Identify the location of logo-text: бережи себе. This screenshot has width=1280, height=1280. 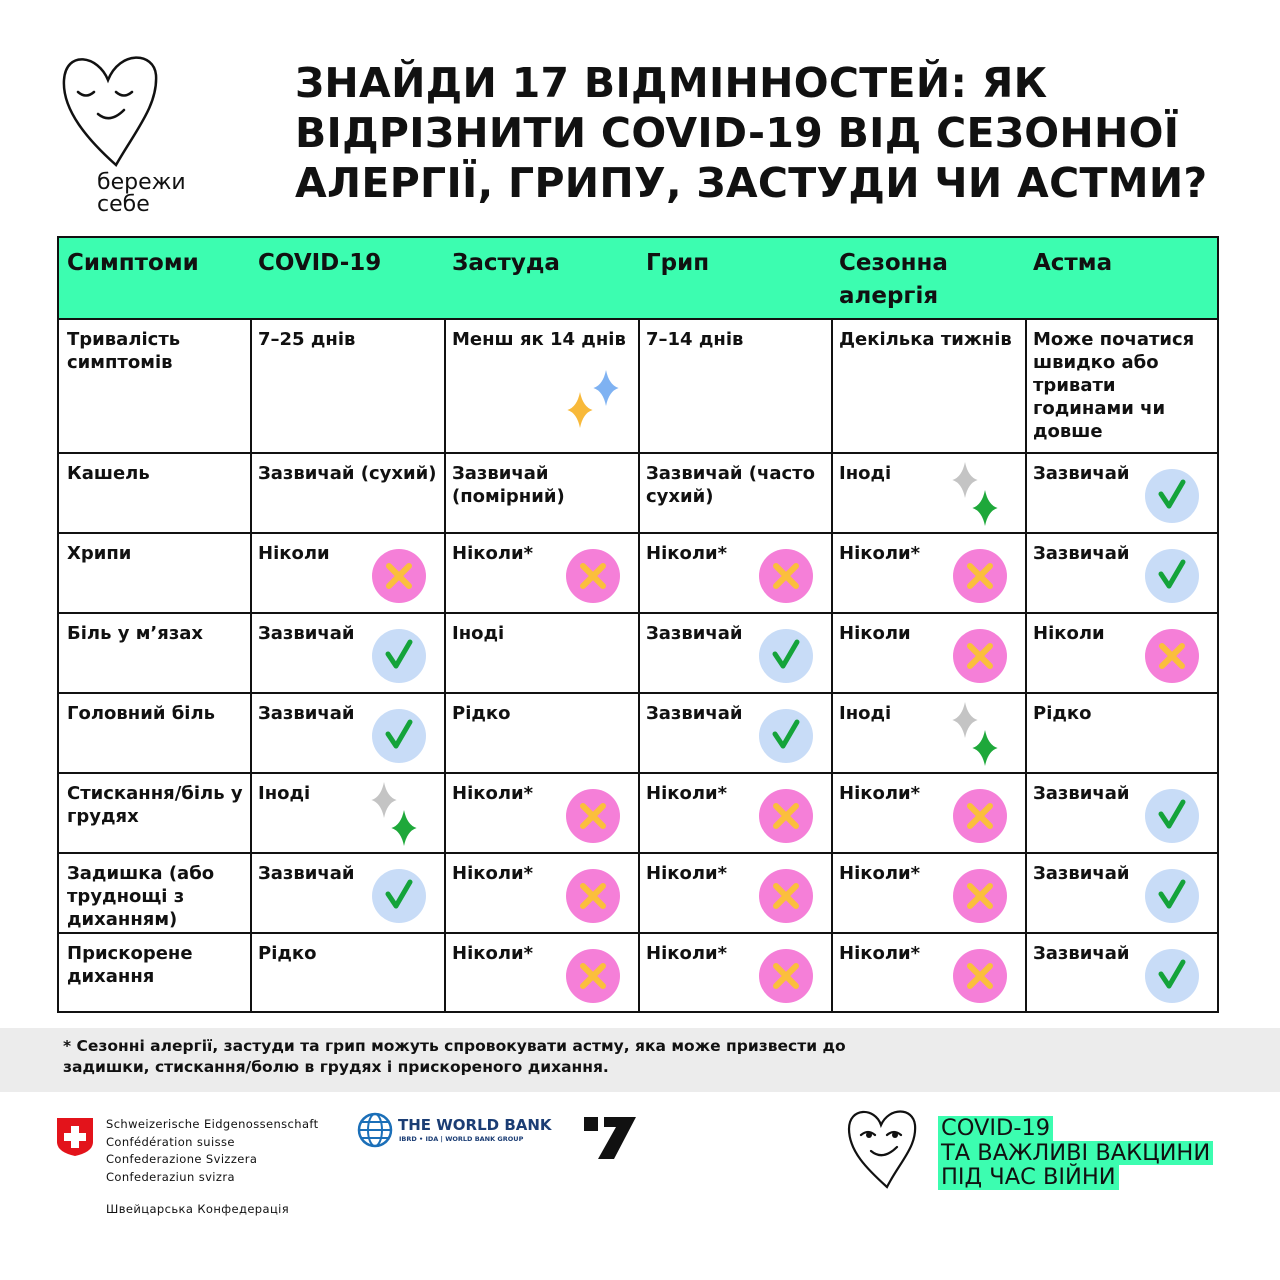
(141, 194).